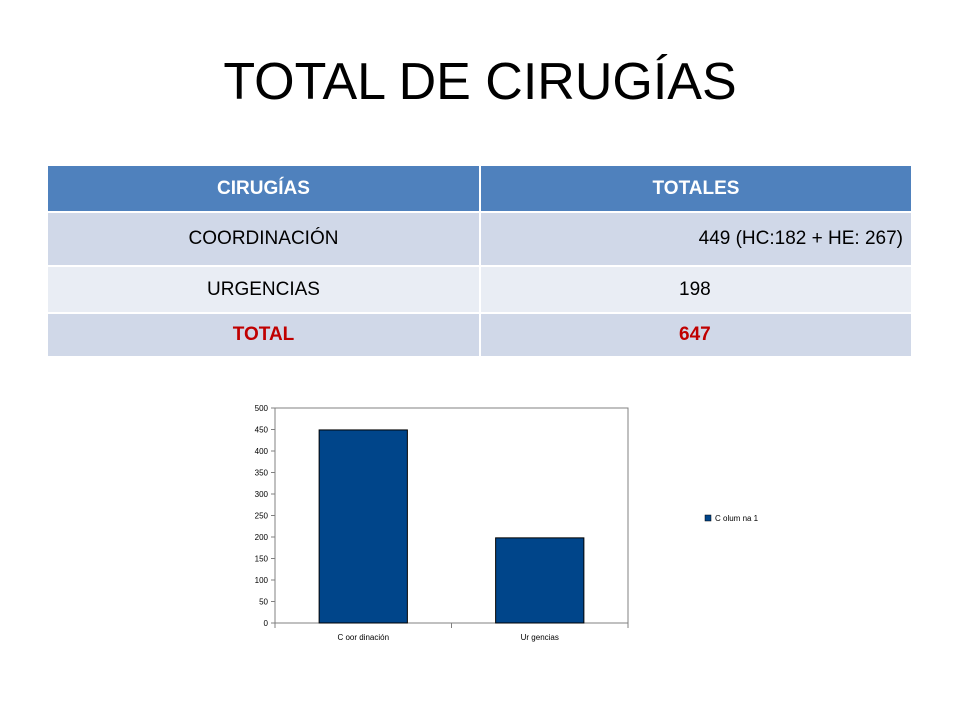 The height and width of the screenshot is (720, 960). I want to click on y-tick-label: 400, so click(262, 451).